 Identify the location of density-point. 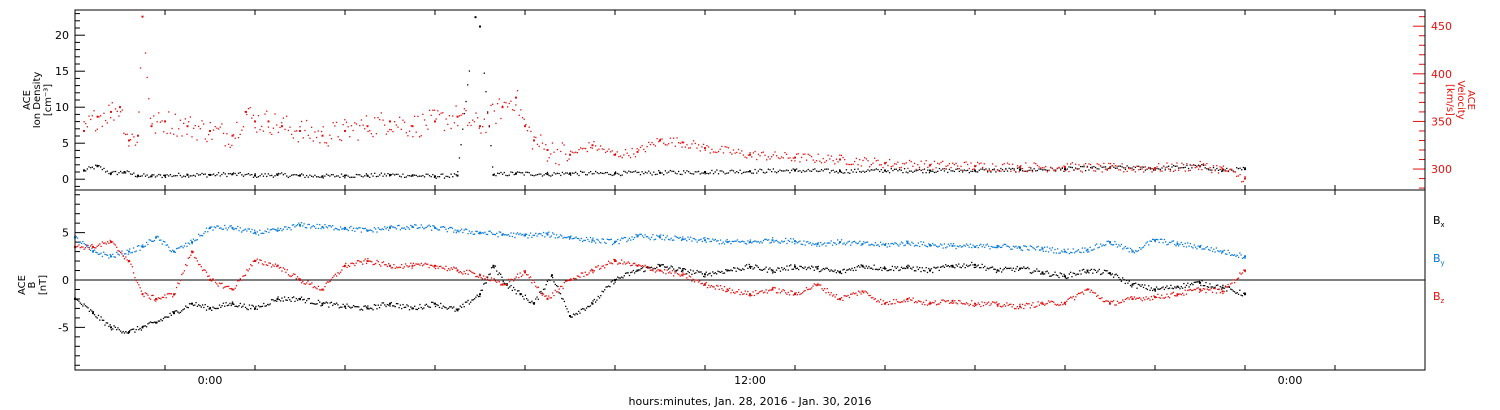
(795, 170).